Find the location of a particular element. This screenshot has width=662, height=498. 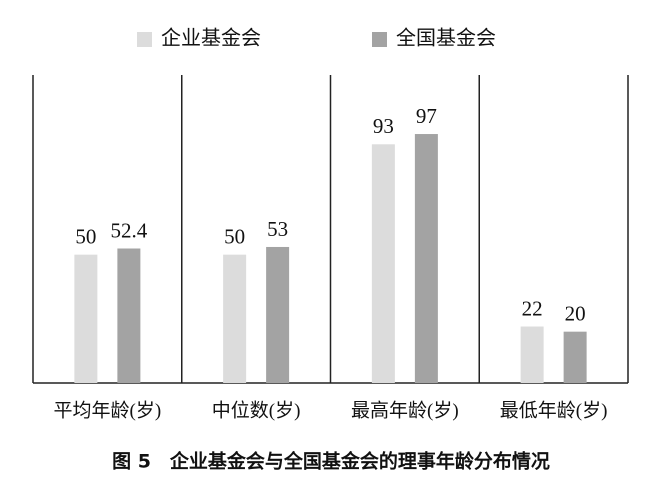

value-label: 53 is located at coordinates (277, 229).